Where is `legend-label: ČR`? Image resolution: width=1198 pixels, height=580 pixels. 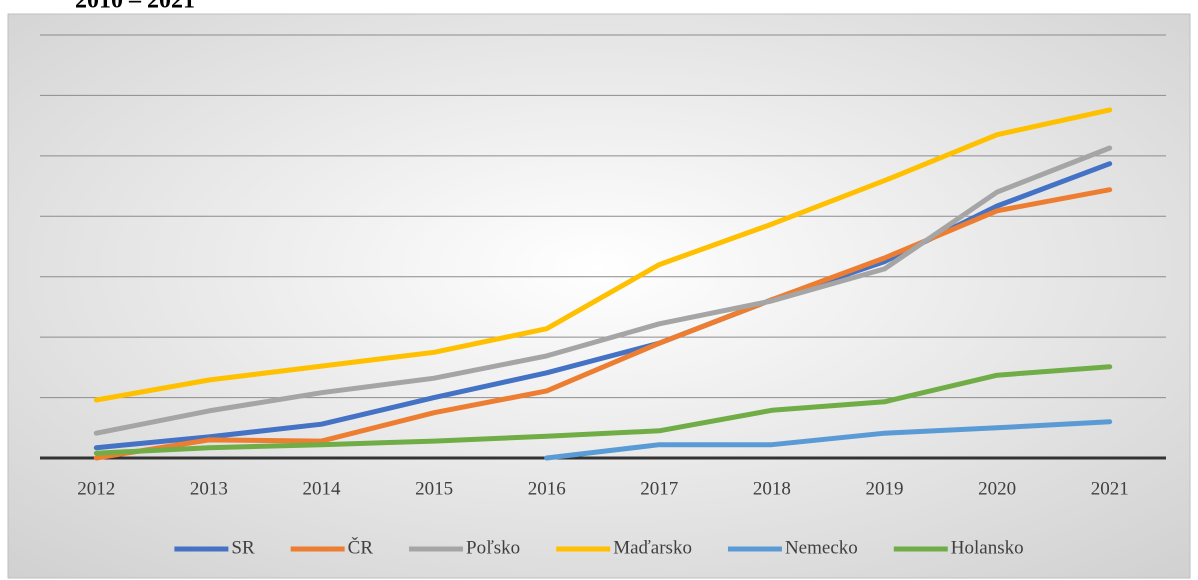
legend-label: ČR is located at coordinates (361, 547).